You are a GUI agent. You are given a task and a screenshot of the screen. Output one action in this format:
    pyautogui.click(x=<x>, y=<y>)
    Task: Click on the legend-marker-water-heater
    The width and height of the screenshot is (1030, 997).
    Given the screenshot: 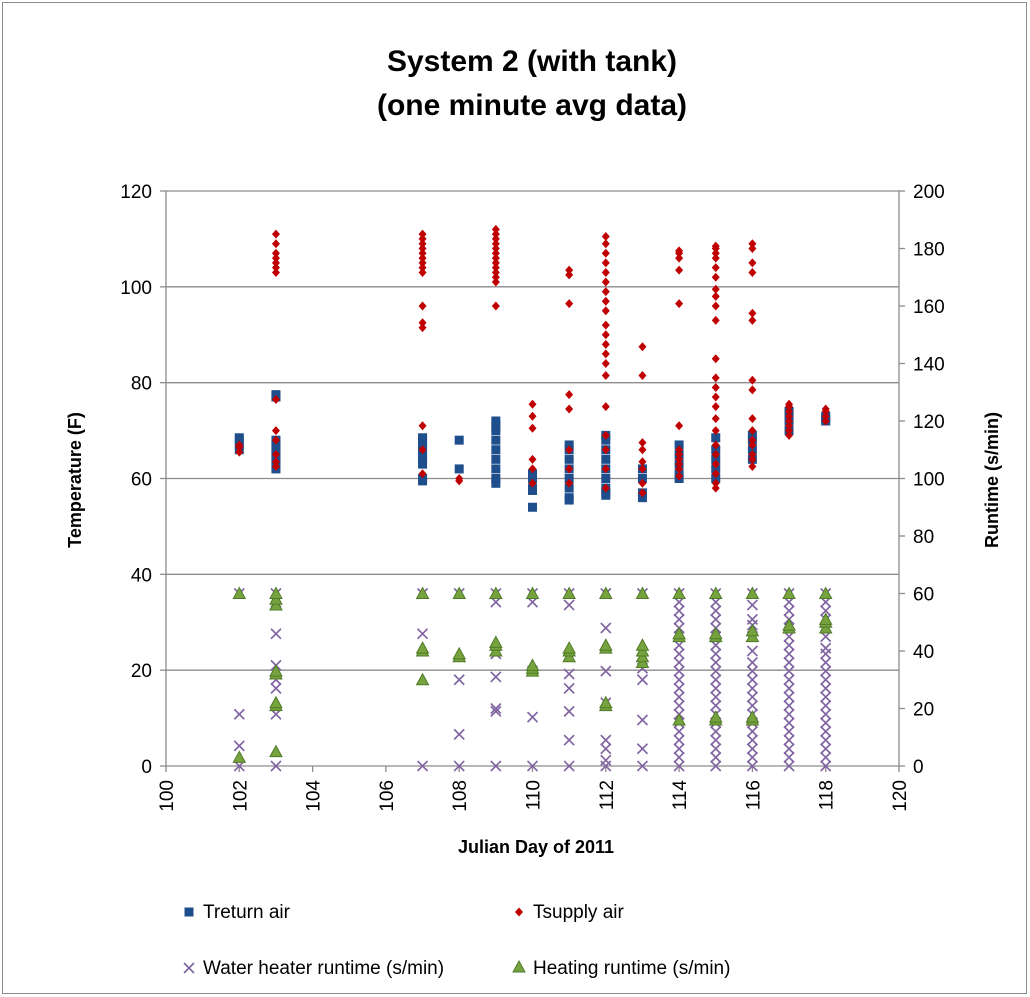 What is the action you would take?
    pyautogui.click(x=189, y=968)
    